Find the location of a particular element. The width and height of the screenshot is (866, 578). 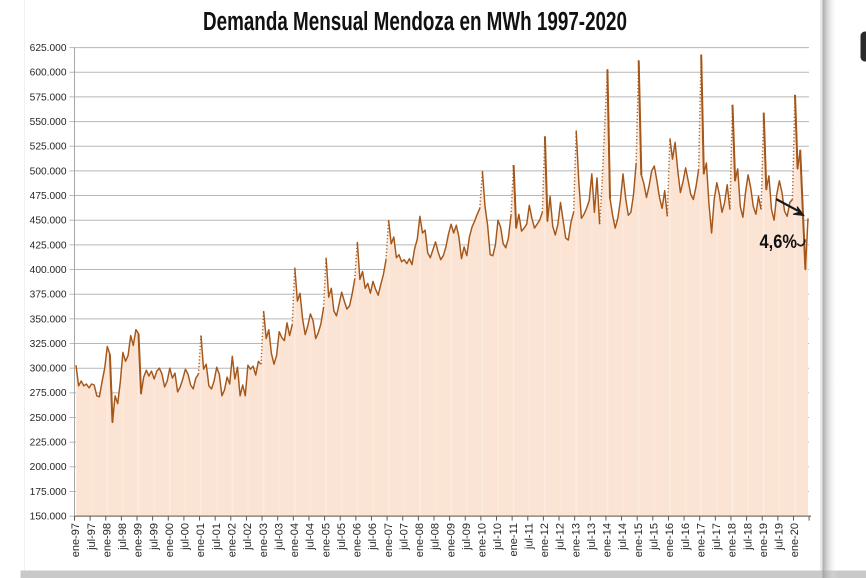

svg-text: 600.000 is located at coordinates (48, 73).